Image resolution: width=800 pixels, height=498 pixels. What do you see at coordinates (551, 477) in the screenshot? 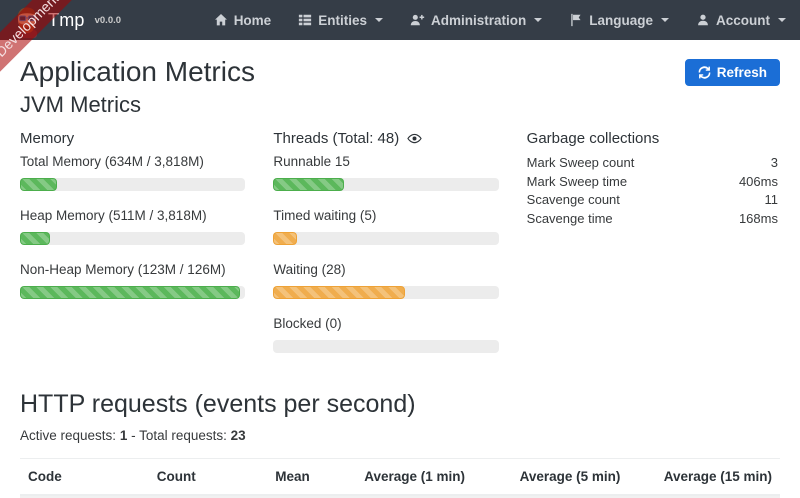
I see `col-header-avg-5min: Average (5 min)` at bounding box center [551, 477].